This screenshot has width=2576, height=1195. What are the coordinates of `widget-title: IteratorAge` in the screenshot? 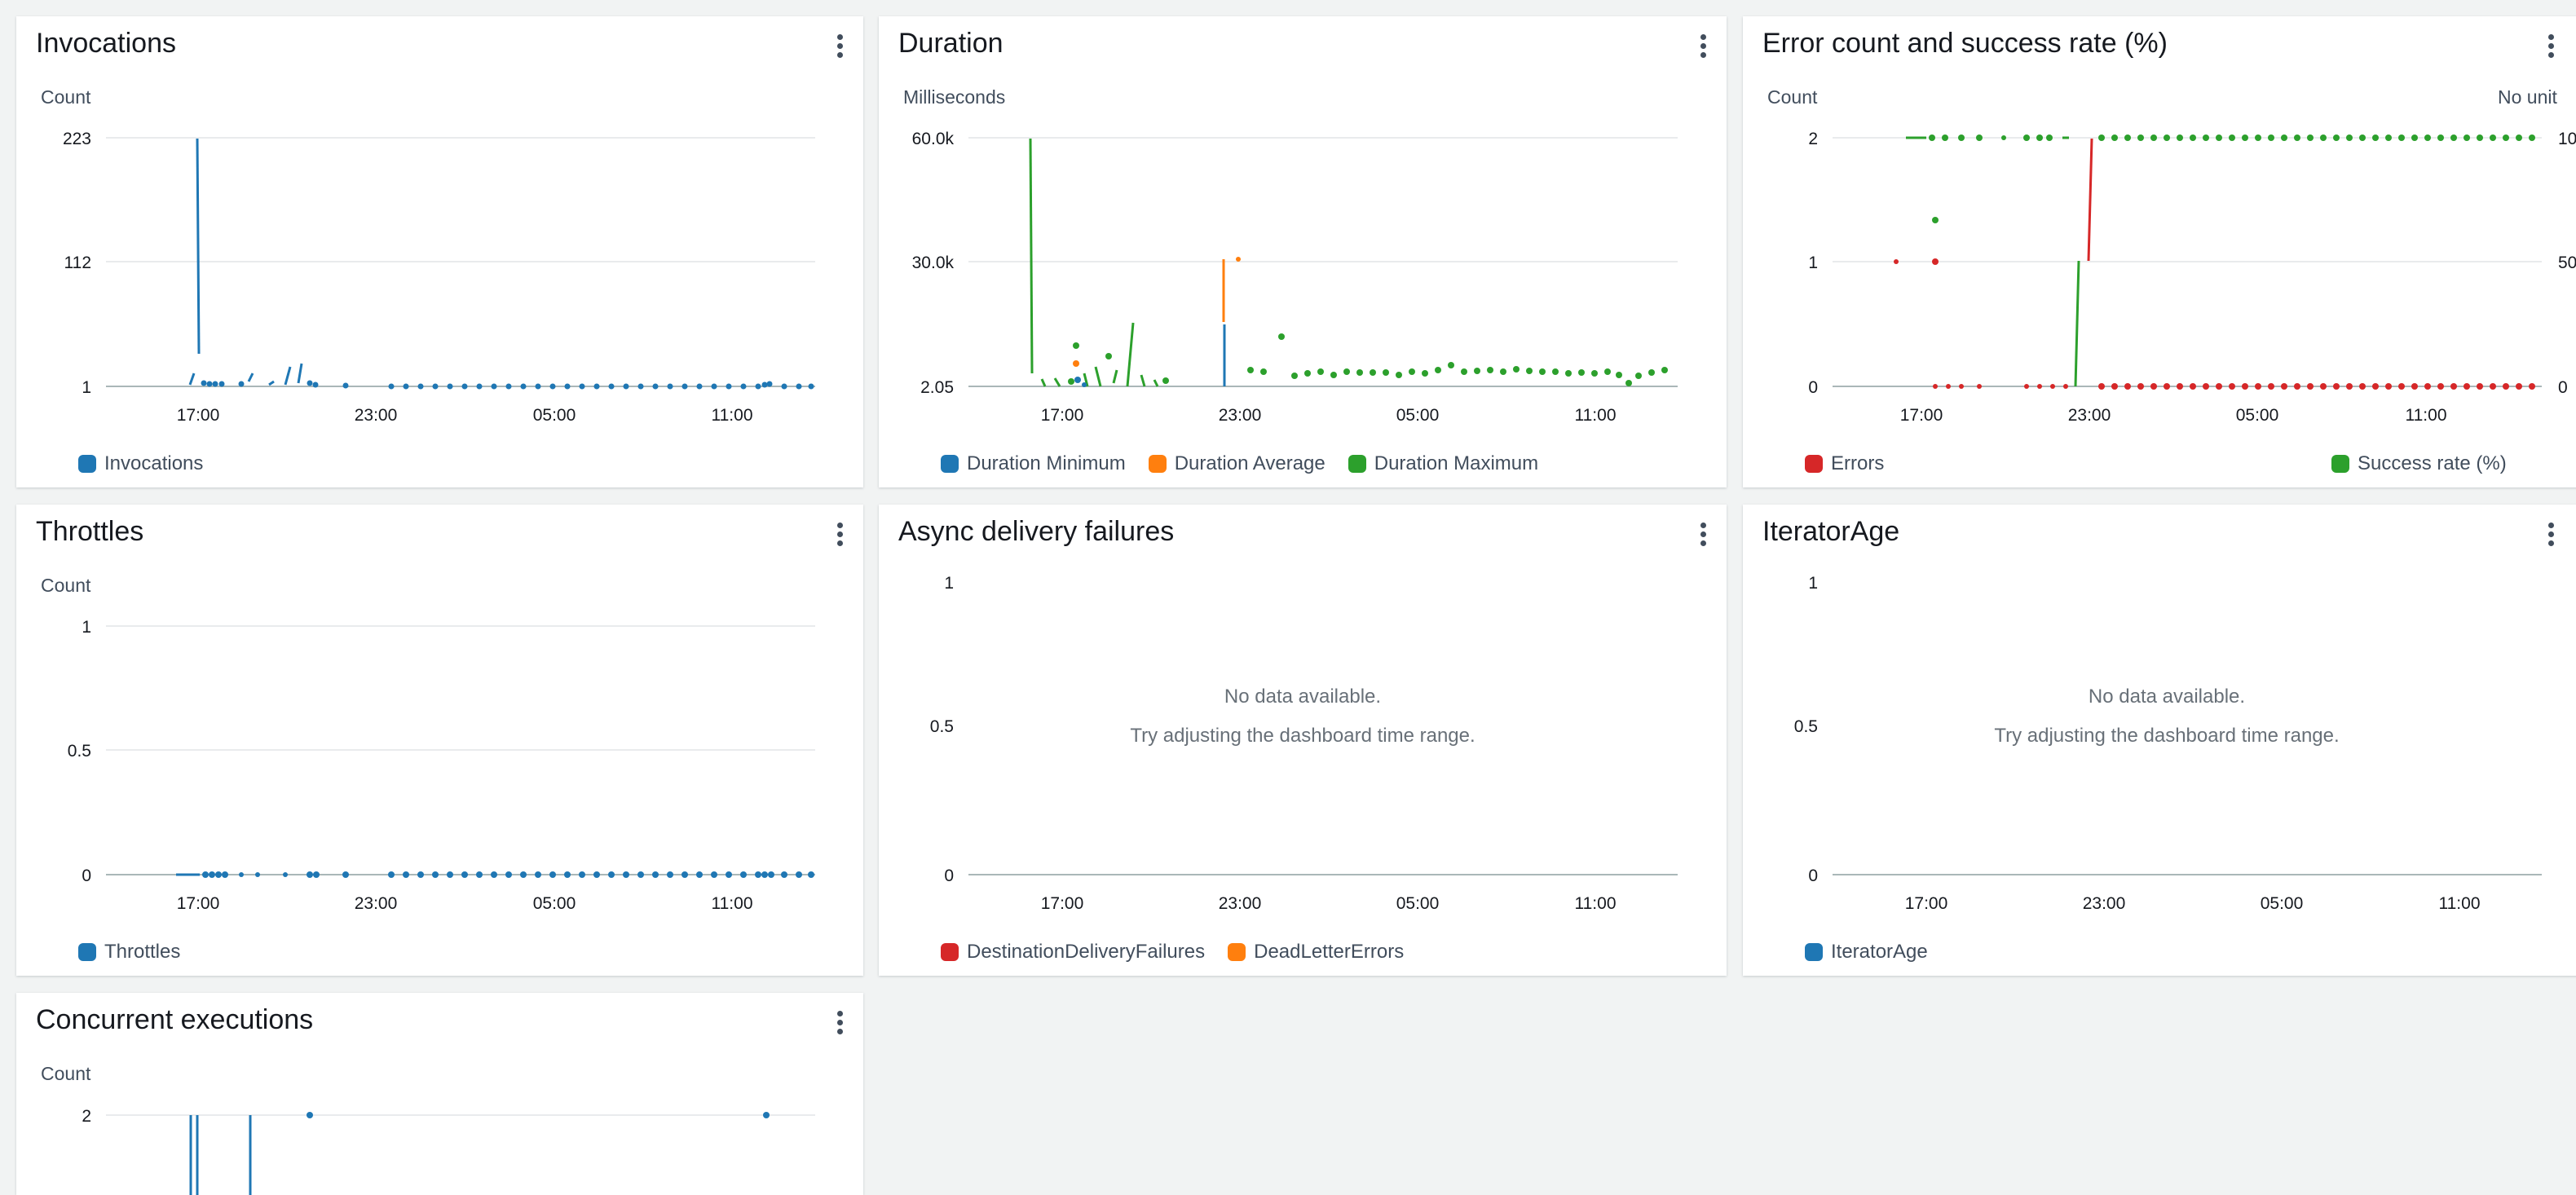 It's located at (1831, 531).